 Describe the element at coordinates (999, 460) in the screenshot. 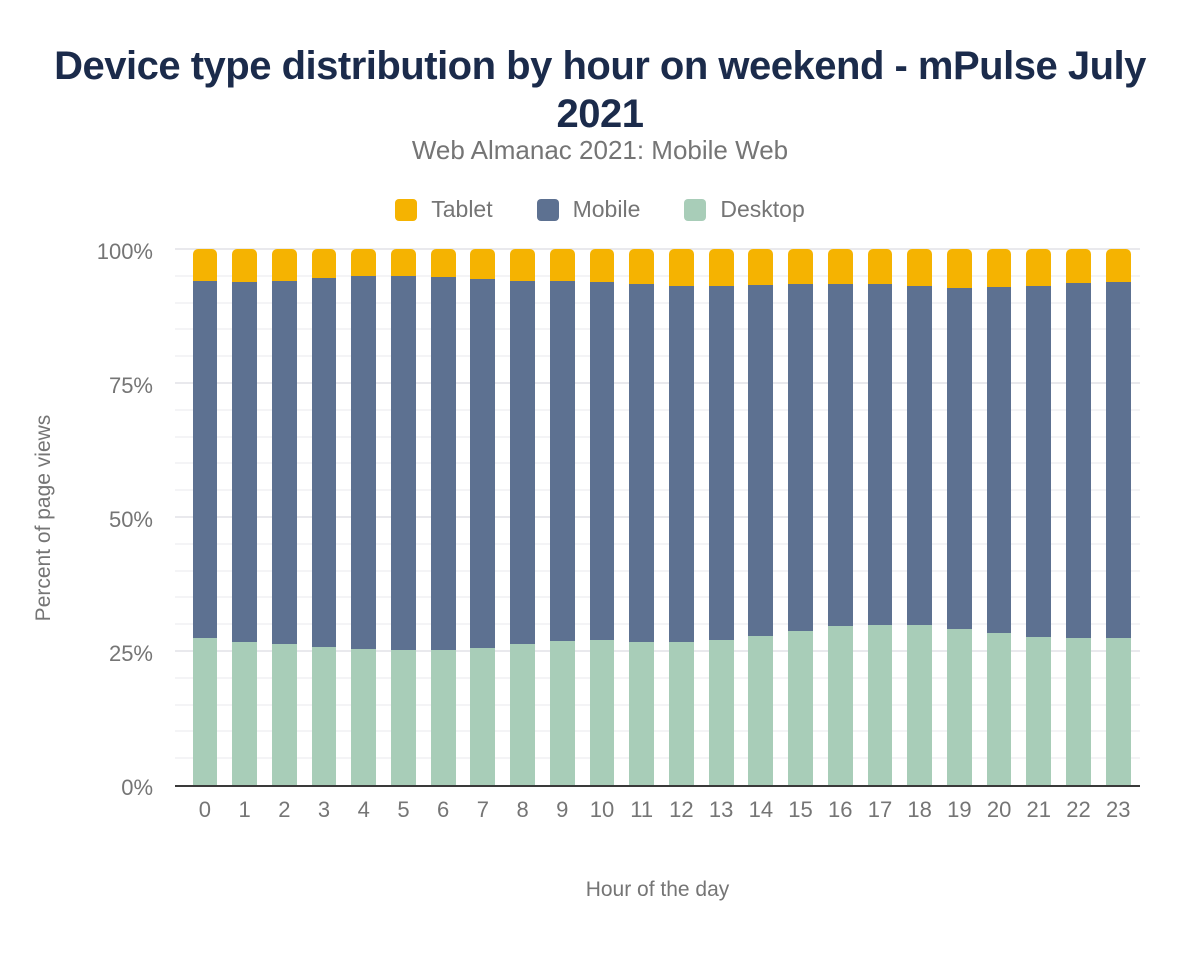

I see `bar-hour-20-mobile-segment` at that location.